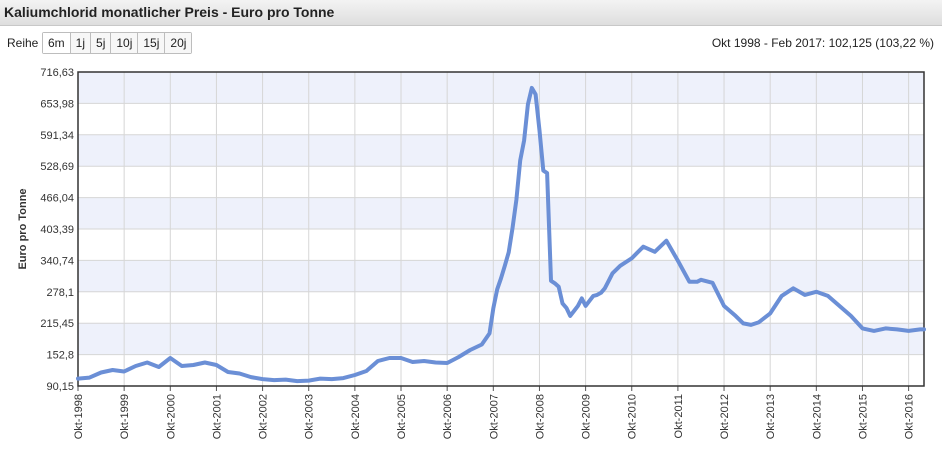  I want to click on y-tick-label: 716,63, so click(57, 73).